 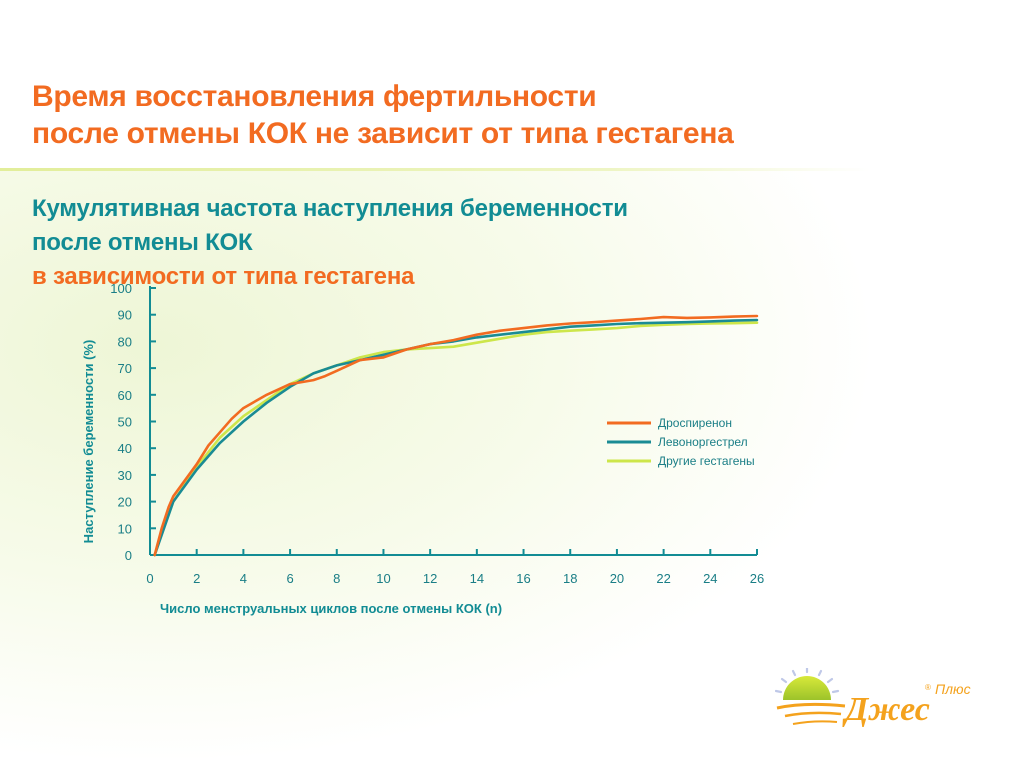 What do you see at coordinates (88, 442) in the screenshot?
I see `y-axis-title: Наступление беременности (%)` at bounding box center [88, 442].